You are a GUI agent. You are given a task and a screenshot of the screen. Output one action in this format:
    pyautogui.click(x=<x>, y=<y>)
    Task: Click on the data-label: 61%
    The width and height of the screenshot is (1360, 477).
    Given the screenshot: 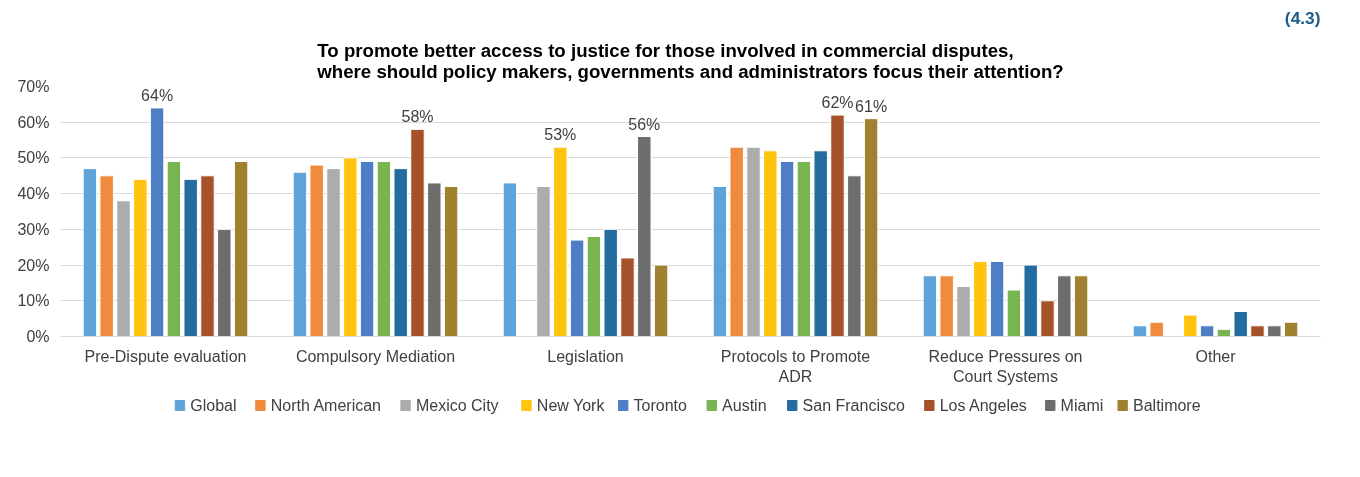 What is the action you would take?
    pyautogui.click(x=871, y=106)
    